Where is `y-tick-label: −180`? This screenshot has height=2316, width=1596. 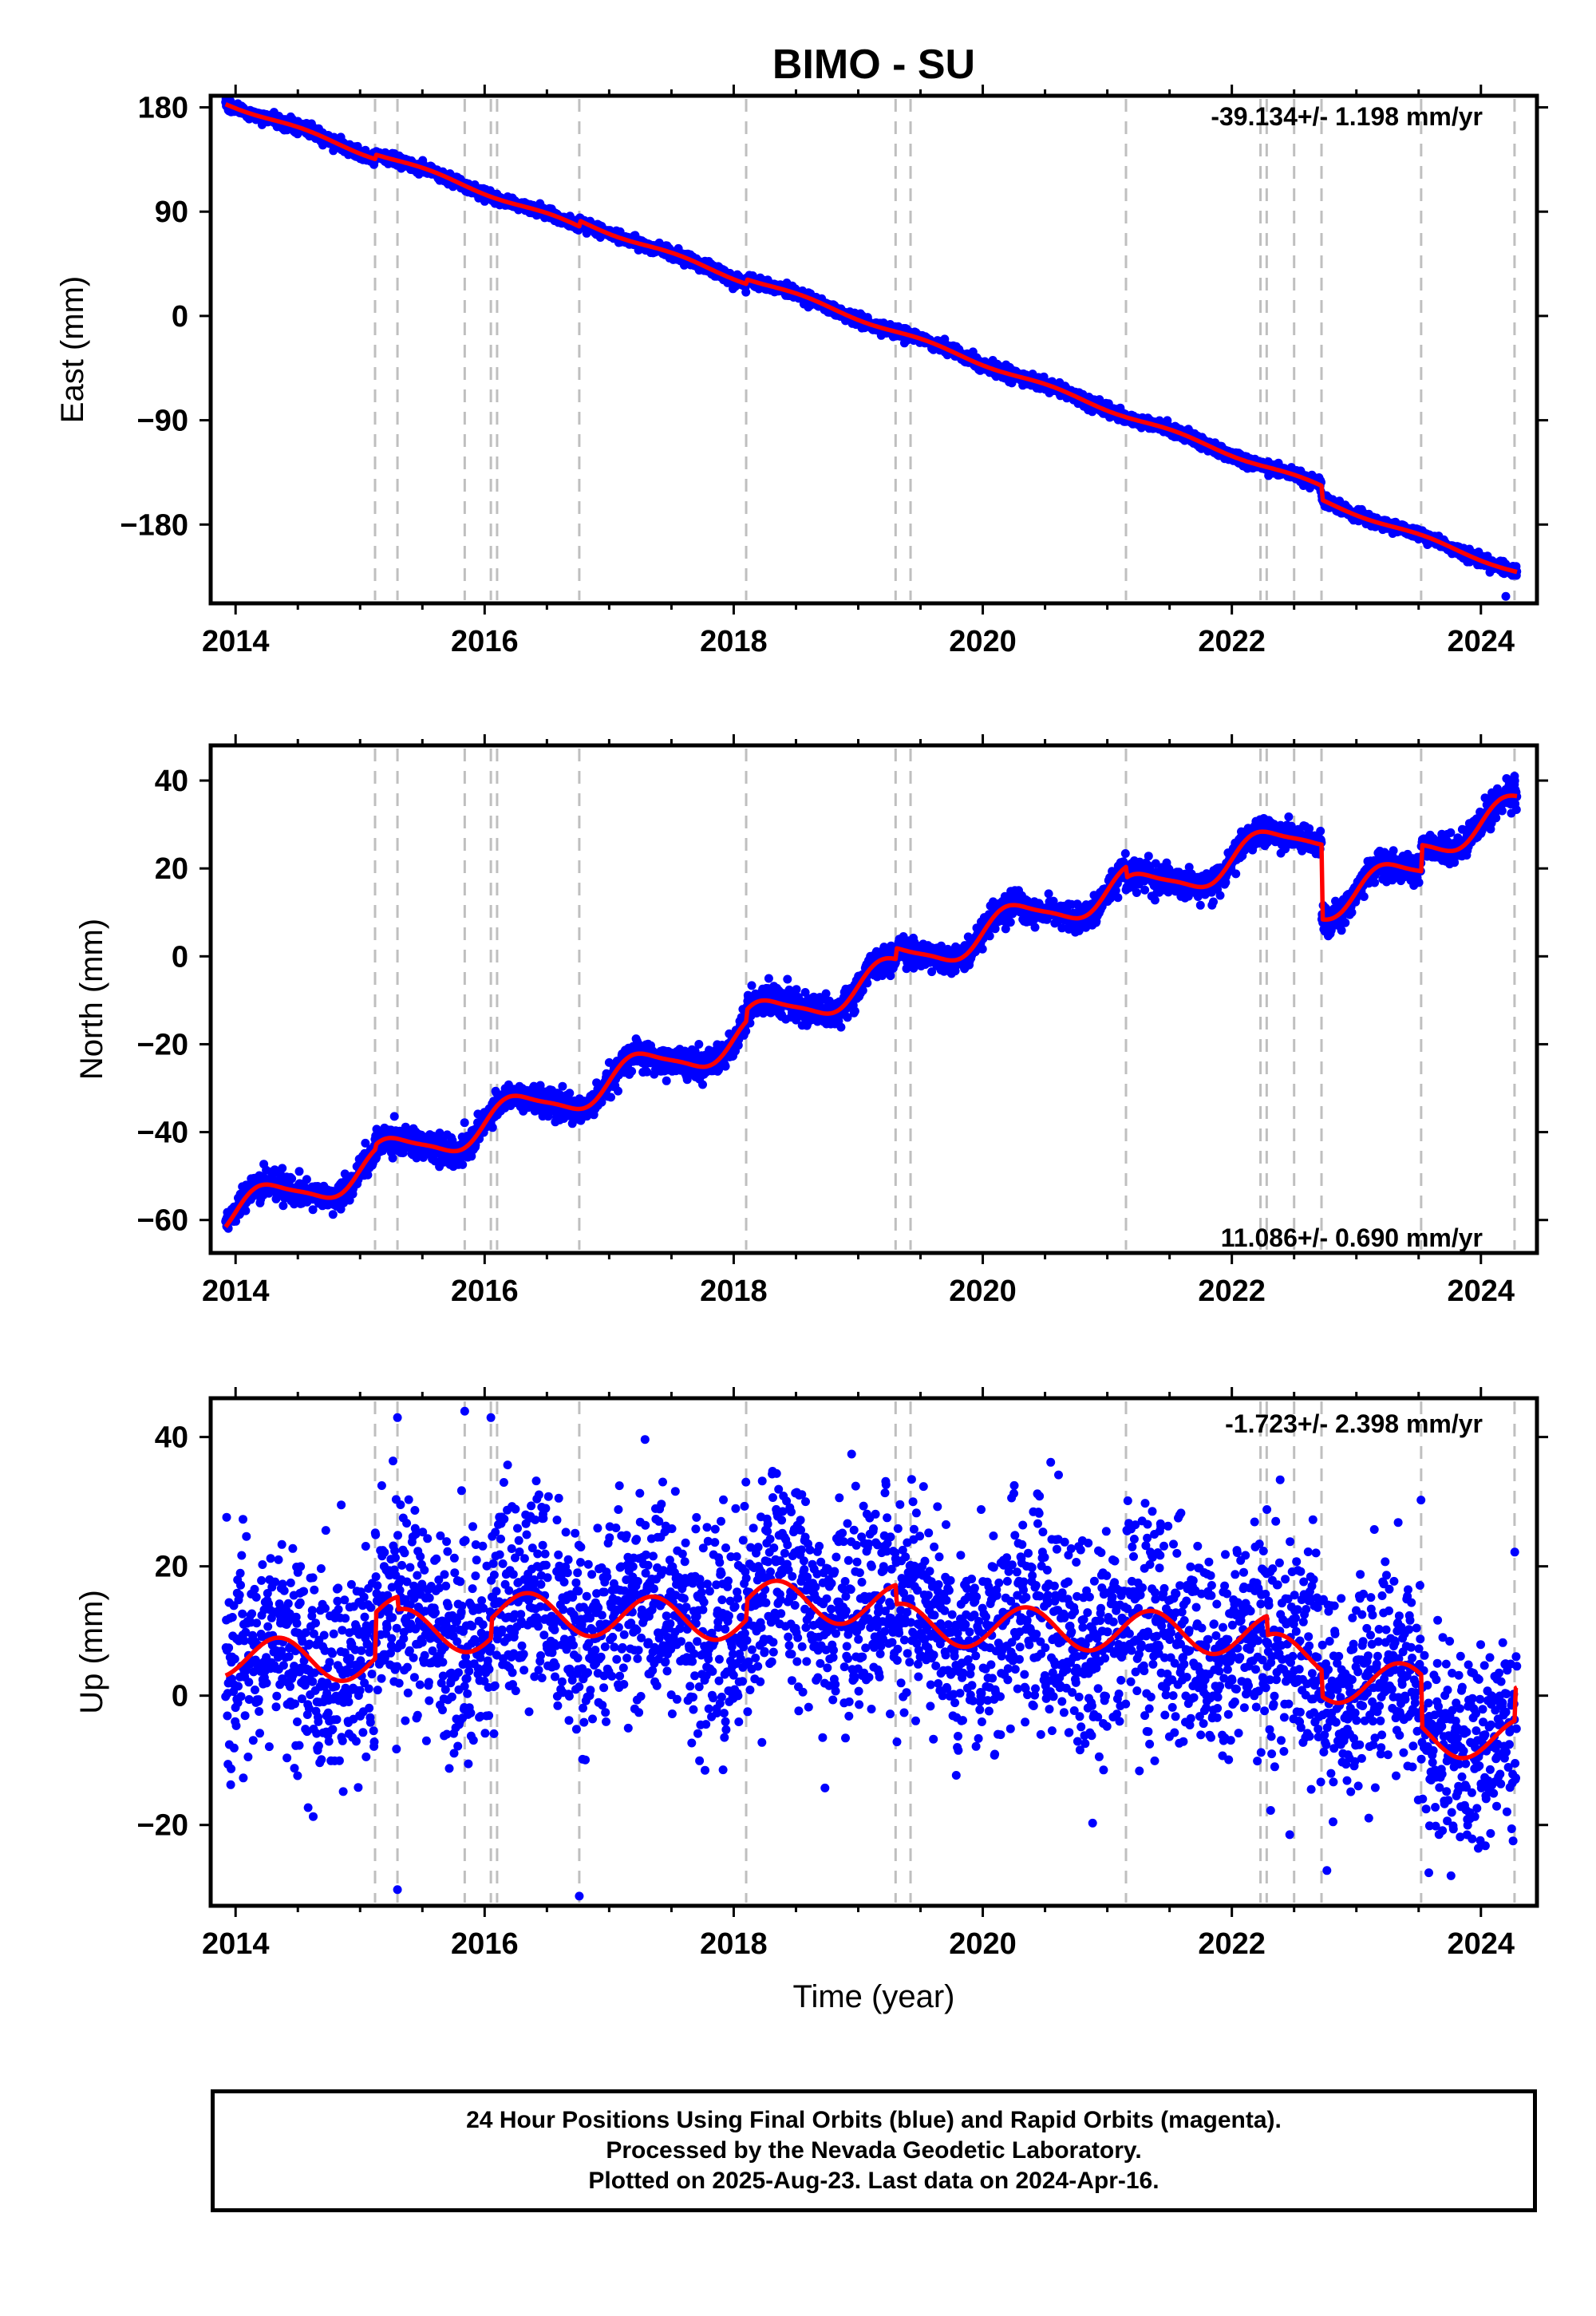 y-tick-label: −180 is located at coordinates (154, 525).